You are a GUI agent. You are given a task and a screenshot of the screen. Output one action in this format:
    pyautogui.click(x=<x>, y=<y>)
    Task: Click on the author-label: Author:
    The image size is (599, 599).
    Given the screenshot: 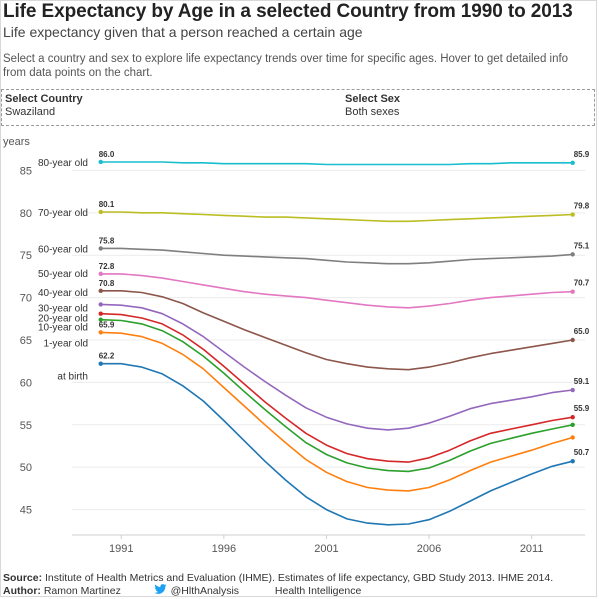 What is the action you would take?
    pyautogui.click(x=22, y=591)
    